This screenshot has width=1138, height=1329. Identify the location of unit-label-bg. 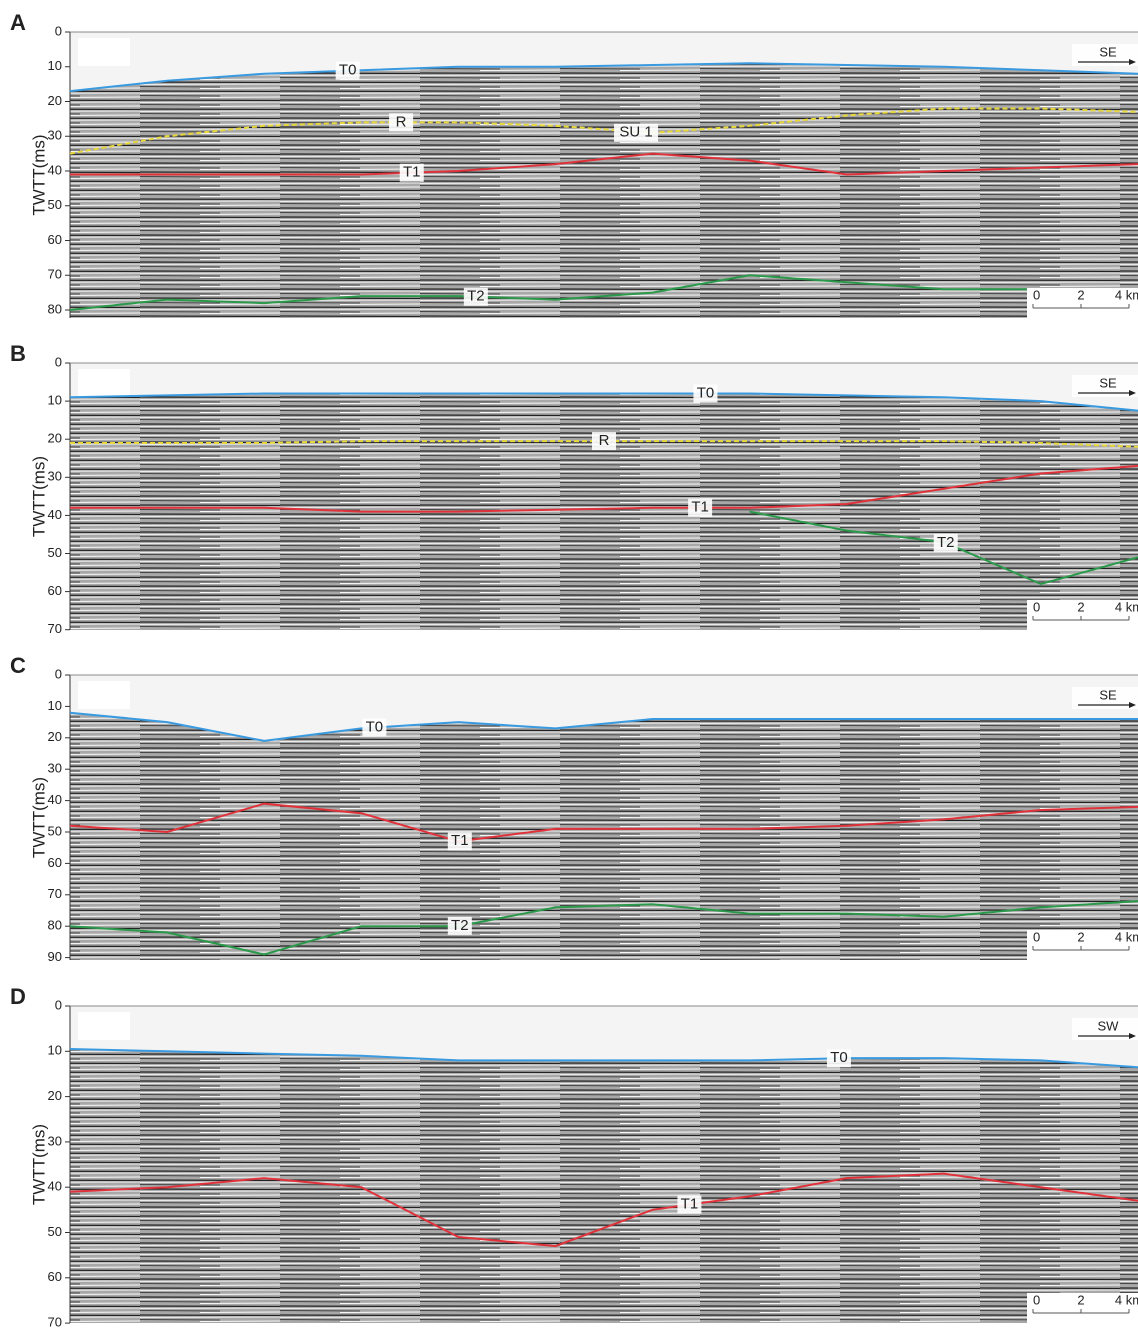
(636, 132).